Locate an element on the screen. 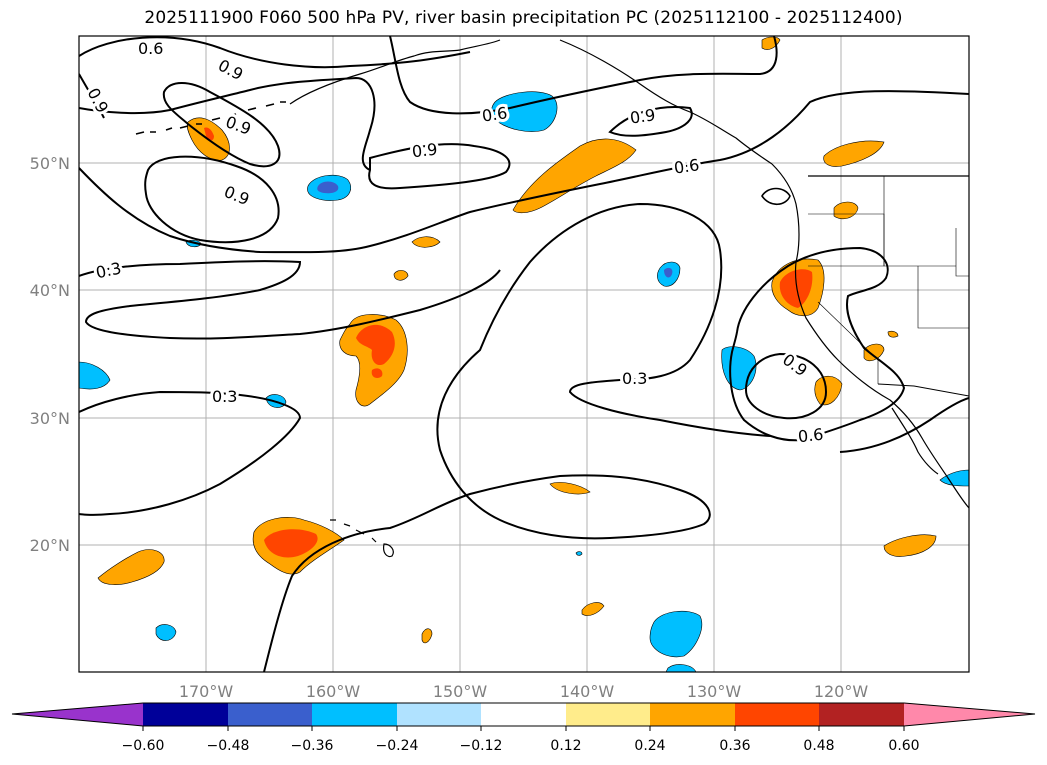 The image size is (1047, 765). na-west-coast is located at coordinates (870, 336).